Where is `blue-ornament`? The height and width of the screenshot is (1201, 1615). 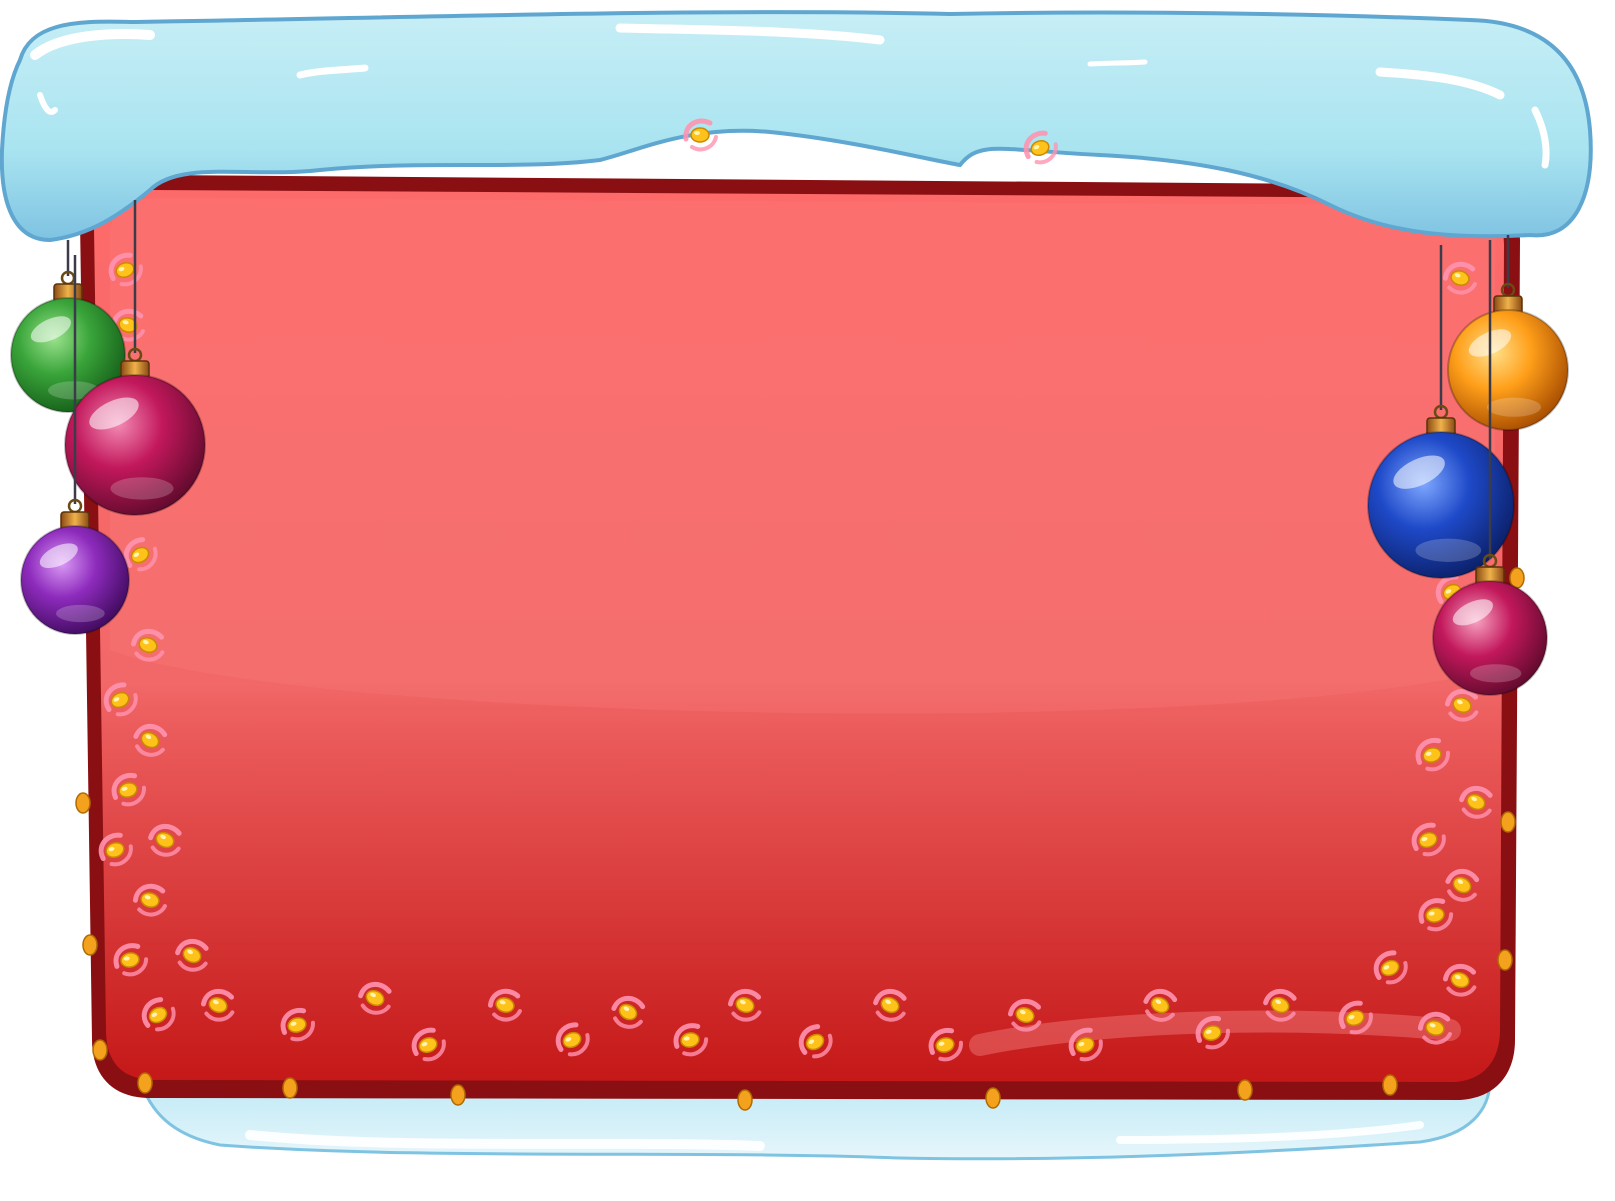 blue-ornament is located at coordinates (1441, 412).